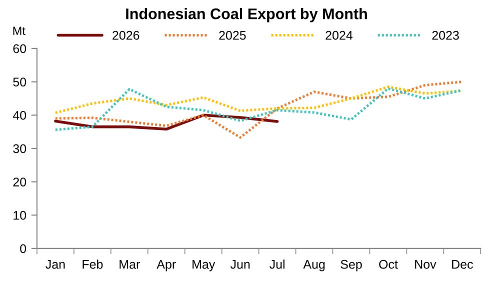 This screenshot has width=493, height=303. What do you see at coordinates (19, 149) in the screenshot?
I see `y-tick-label: 30` at bounding box center [19, 149].